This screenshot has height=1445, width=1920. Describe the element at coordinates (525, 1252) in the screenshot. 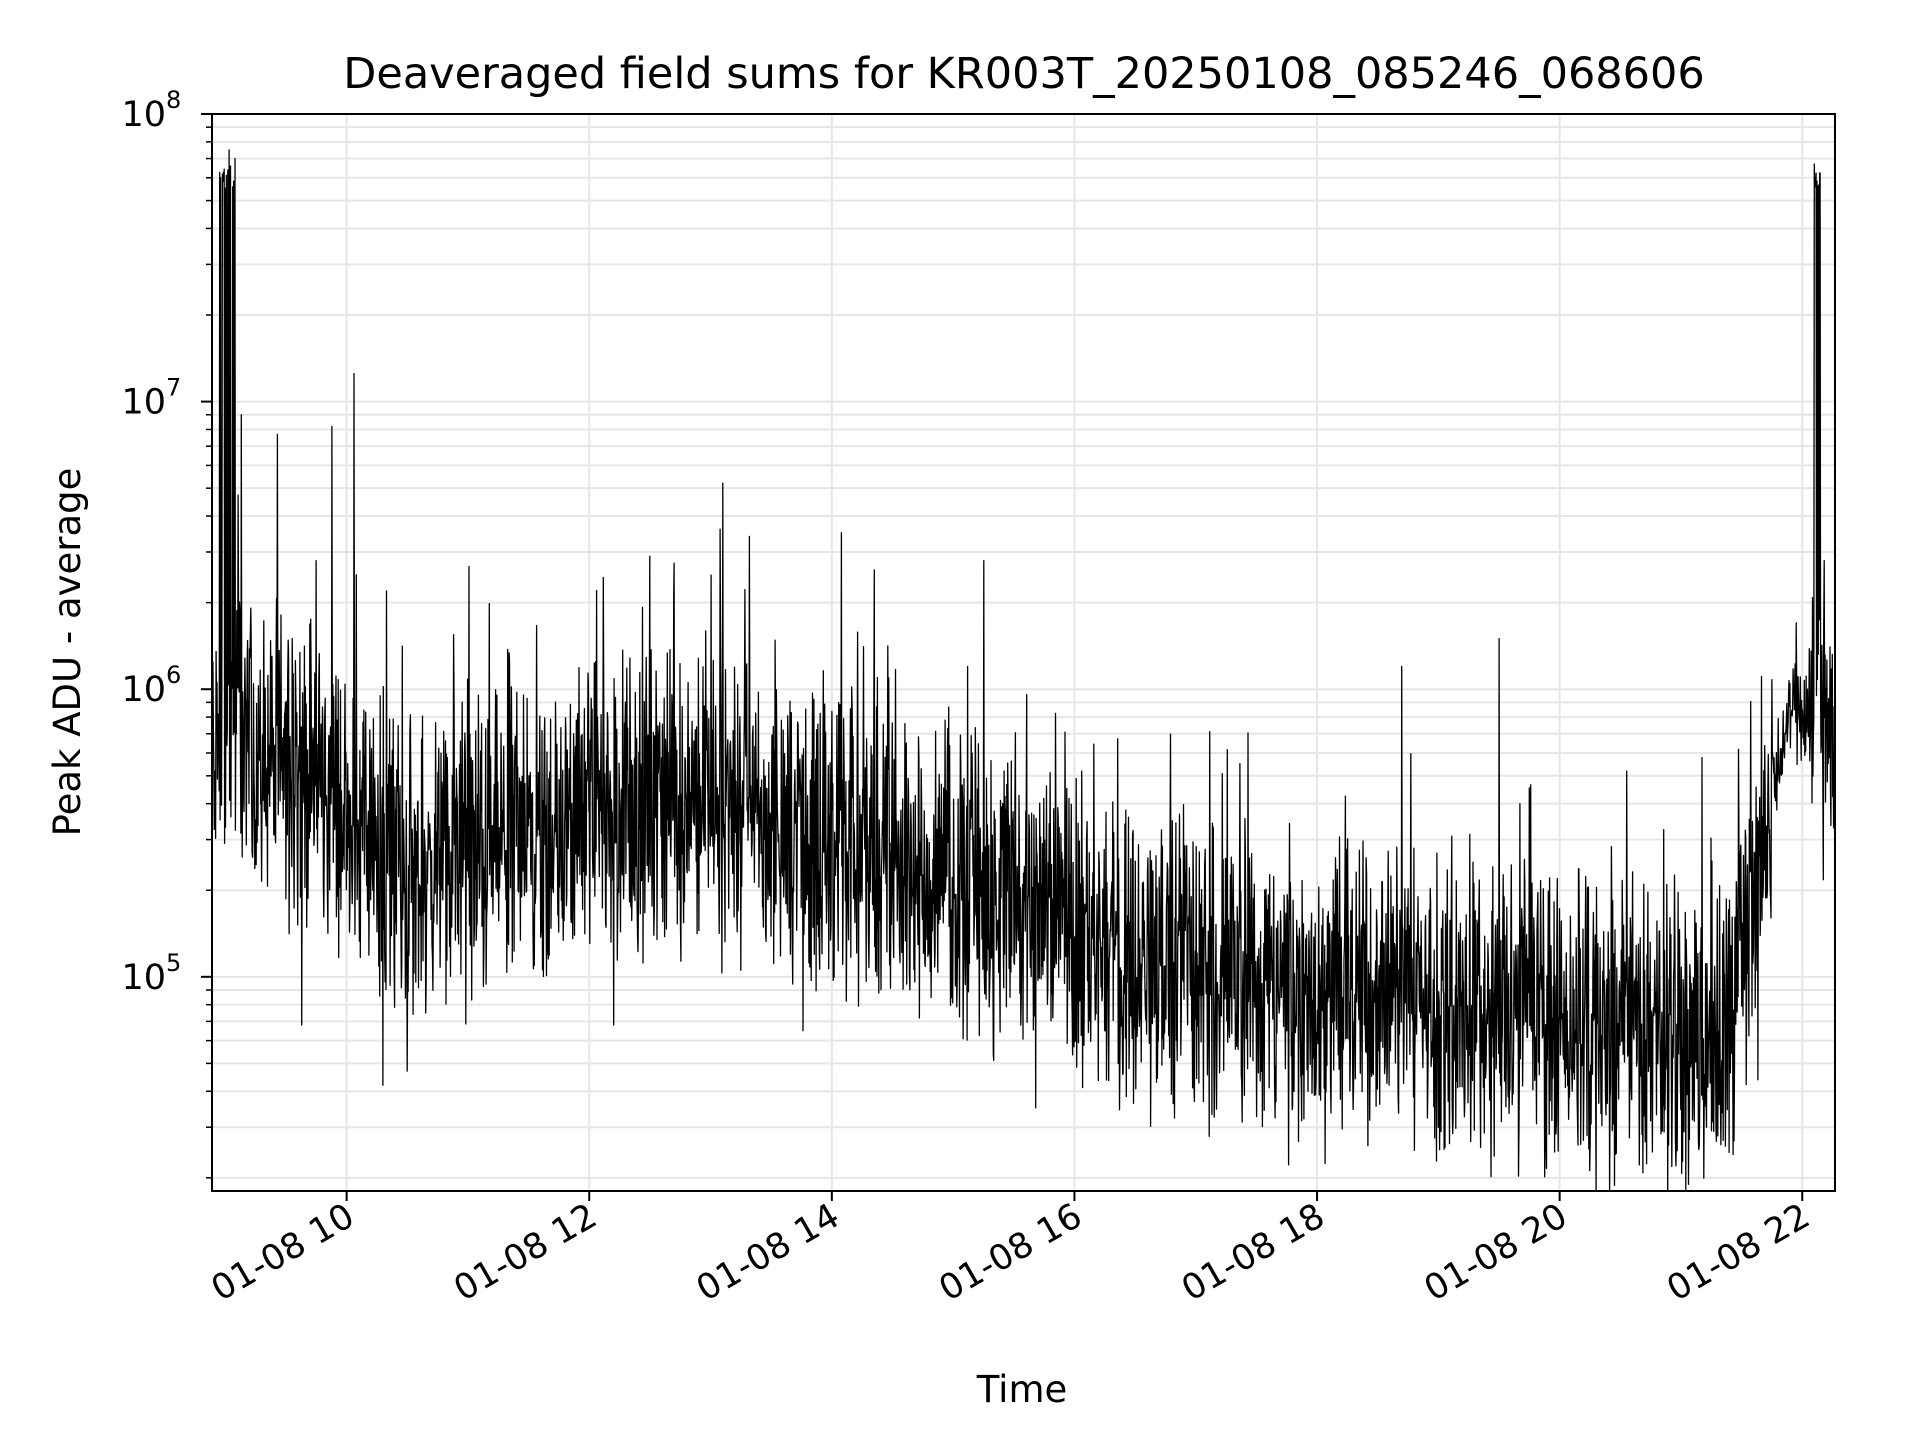

I see `x-tick-label: 01-08 12` at that location.